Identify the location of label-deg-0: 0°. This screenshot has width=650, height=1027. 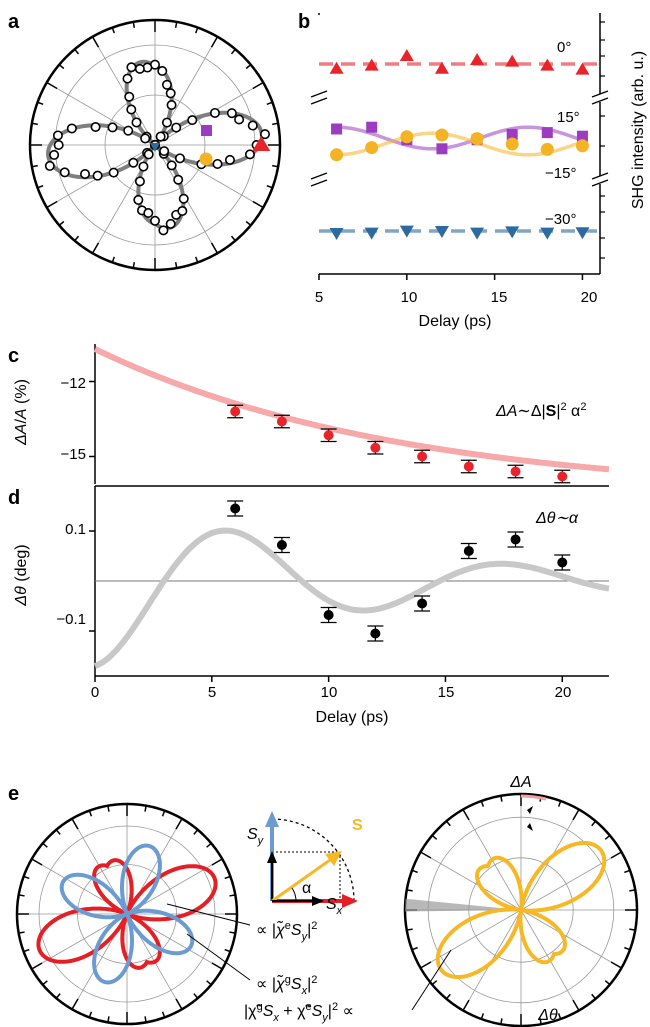
(564, 47).